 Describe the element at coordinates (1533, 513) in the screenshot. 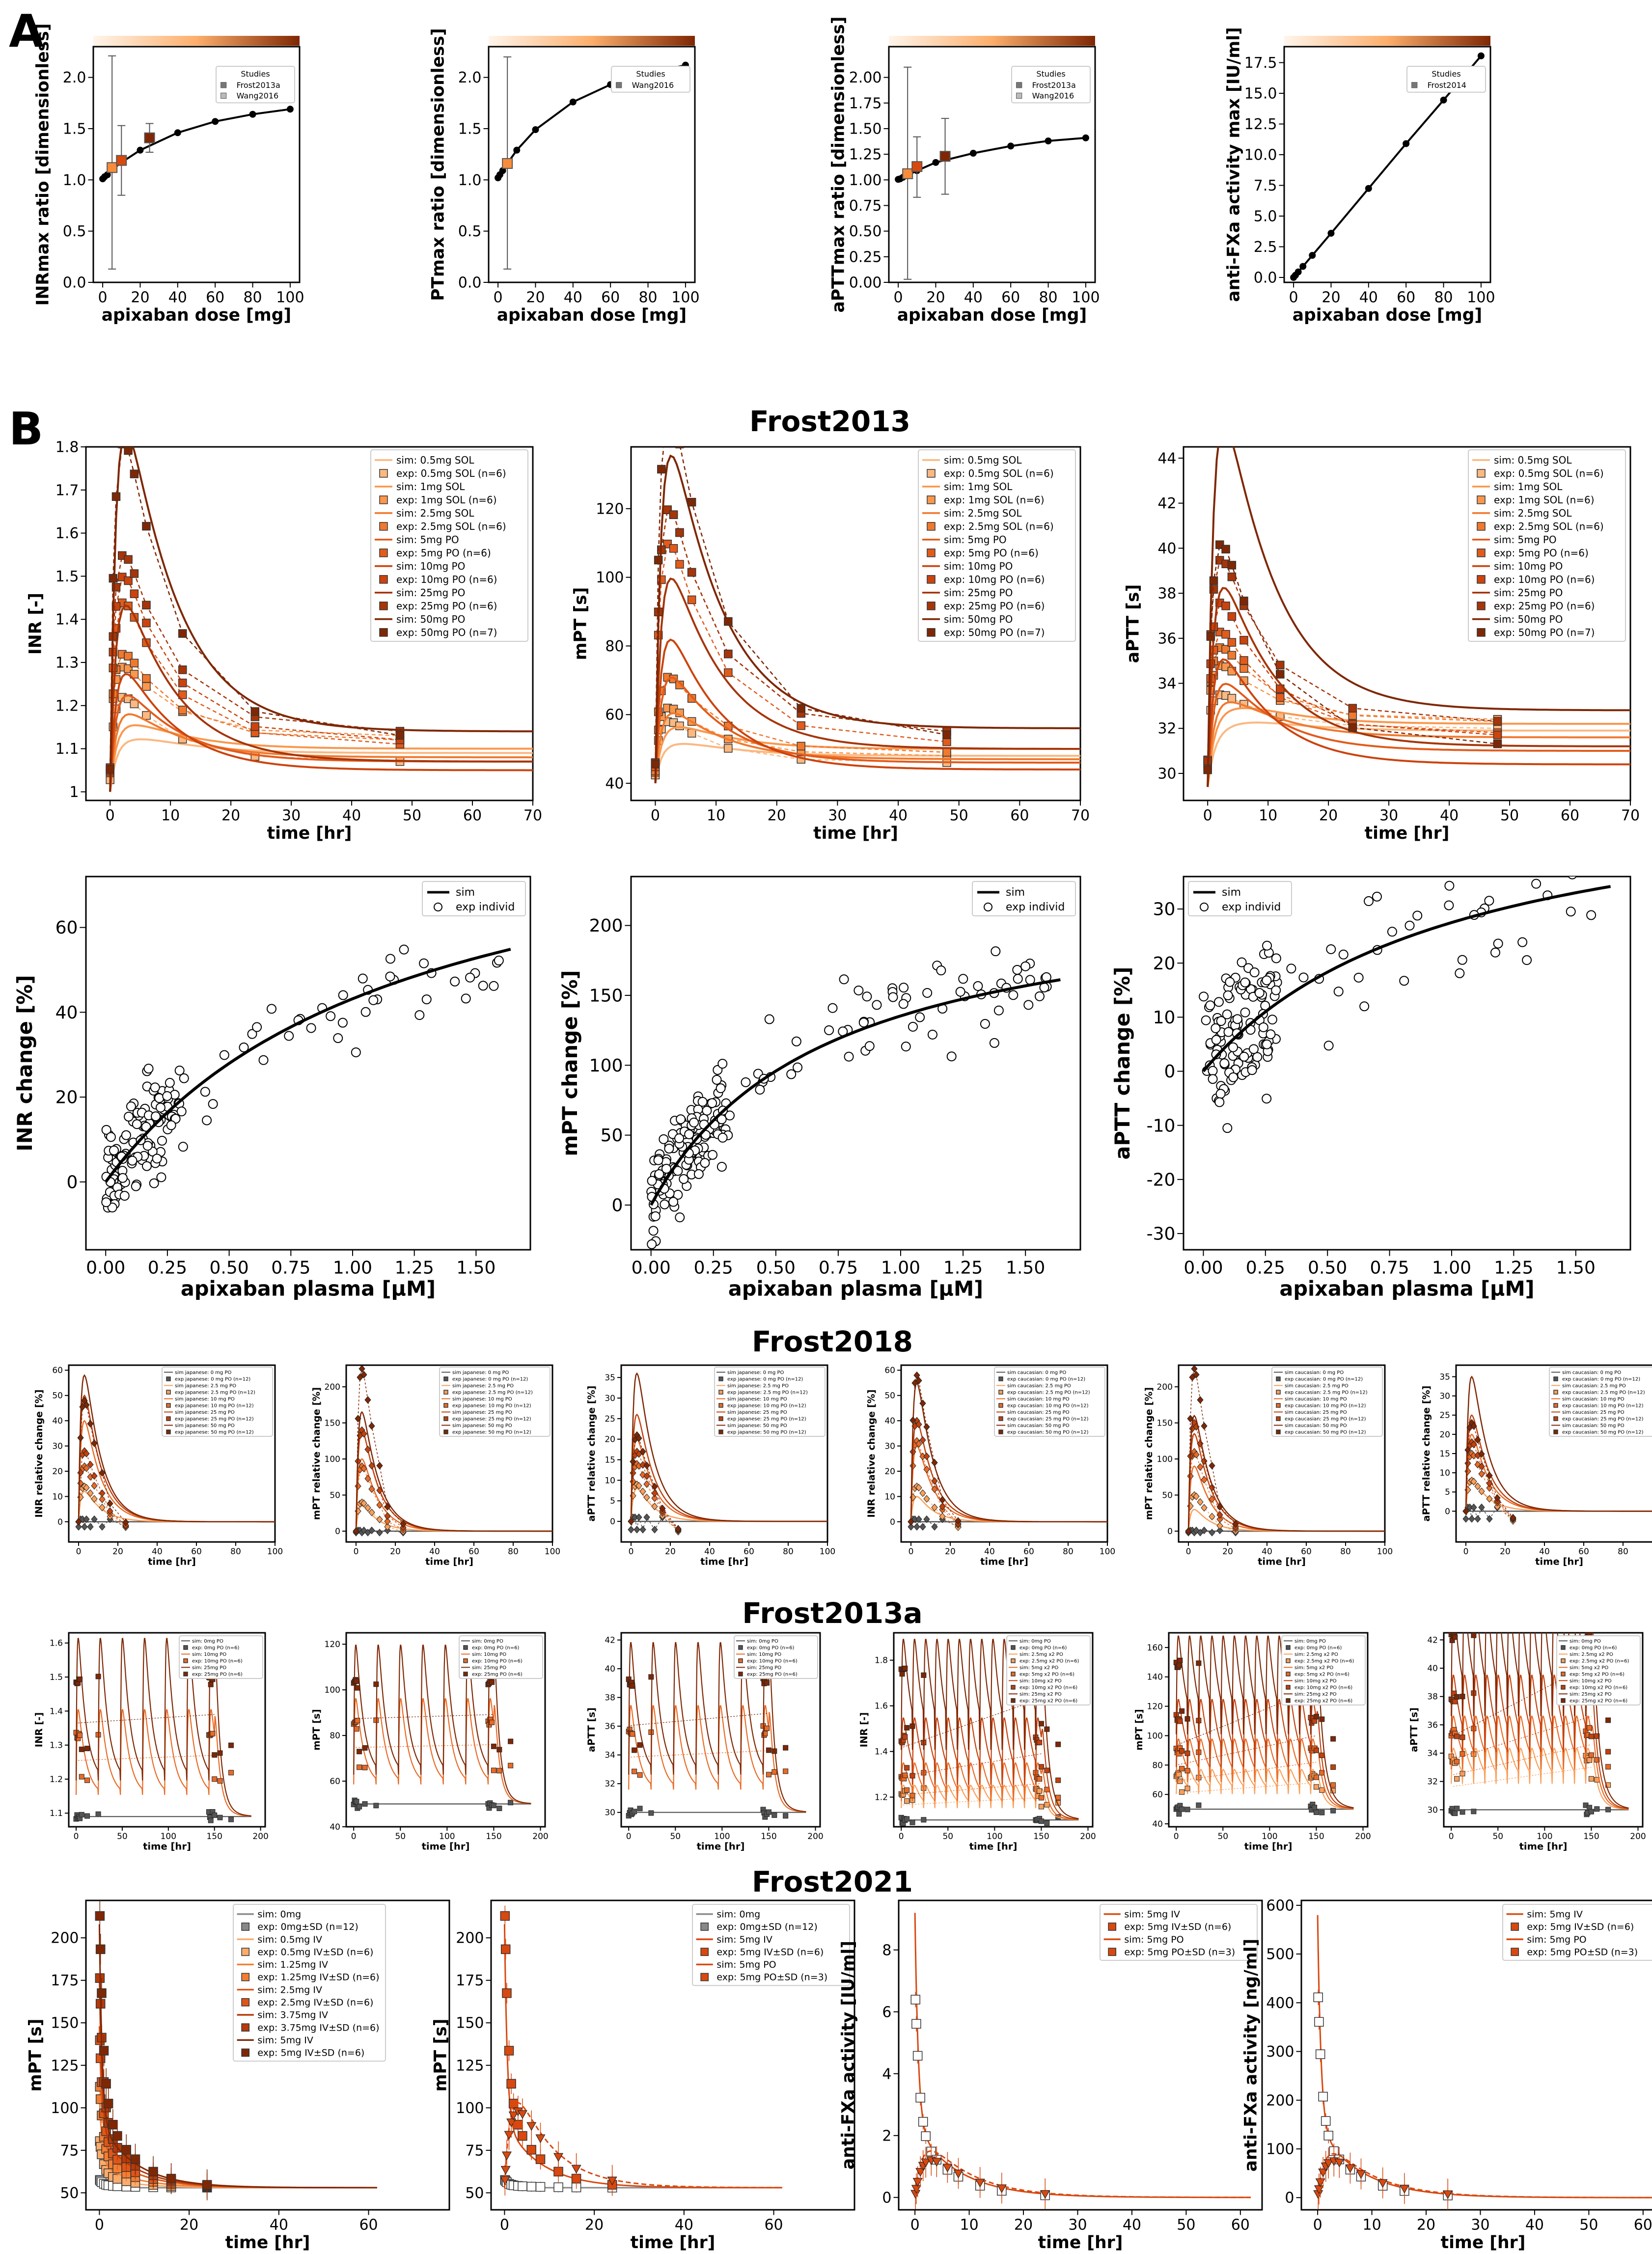

I see `legend-entry: sim: 2.5mg SOL` at that location.